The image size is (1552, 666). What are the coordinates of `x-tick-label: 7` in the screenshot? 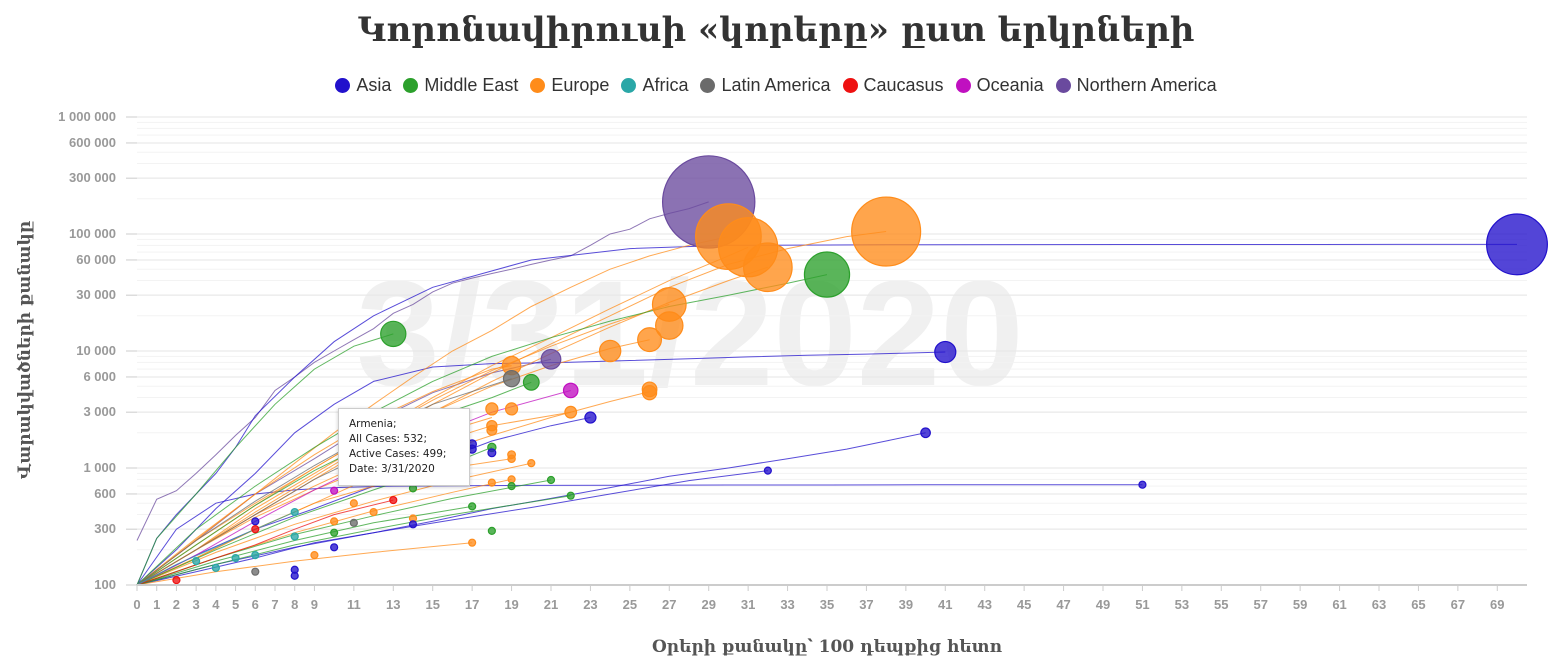 It's located at (274, 604).